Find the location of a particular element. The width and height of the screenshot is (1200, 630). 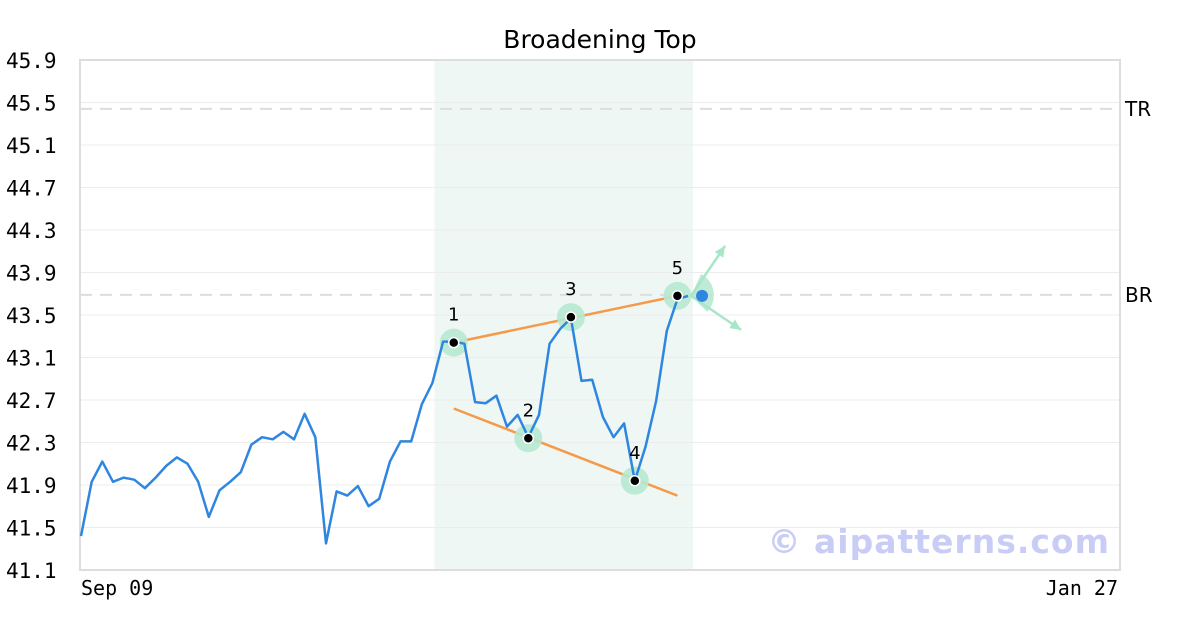

y-tick-label: 42.3 is located at coordinates (31, 444).